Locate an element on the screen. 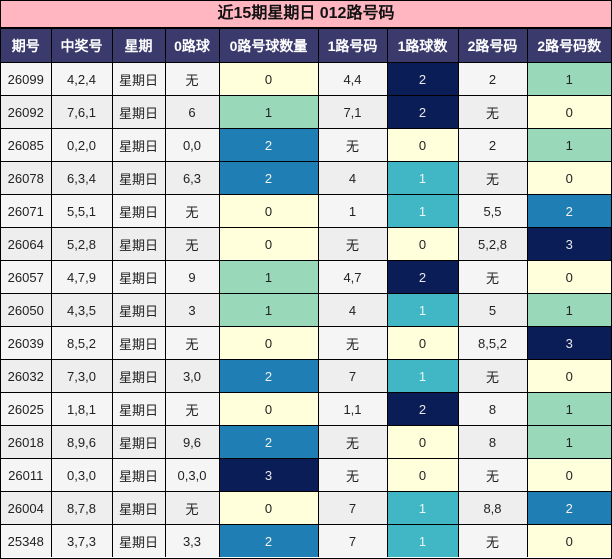 This screenshot has height=559, width=612. issue-cell: 26050 is located at coordinates (26, 310).